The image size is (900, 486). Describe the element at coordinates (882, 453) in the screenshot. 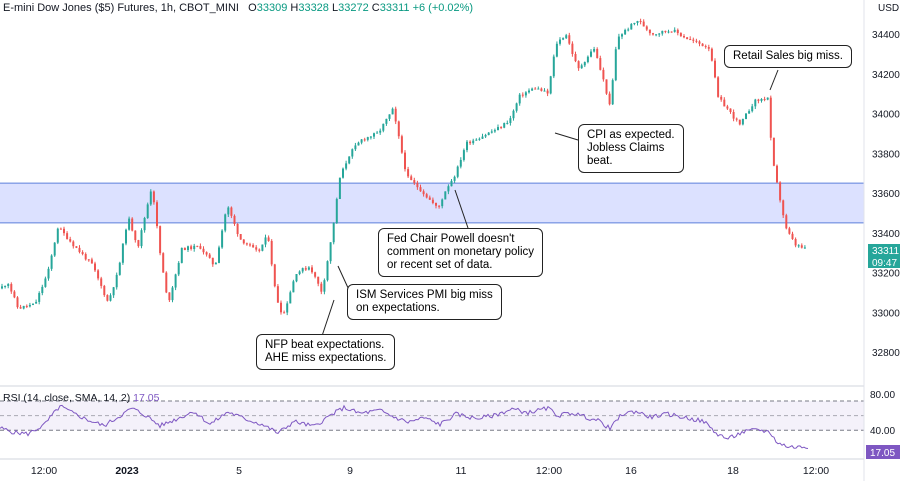

I see `rsi-value-tag-text: 17.05` at that location.